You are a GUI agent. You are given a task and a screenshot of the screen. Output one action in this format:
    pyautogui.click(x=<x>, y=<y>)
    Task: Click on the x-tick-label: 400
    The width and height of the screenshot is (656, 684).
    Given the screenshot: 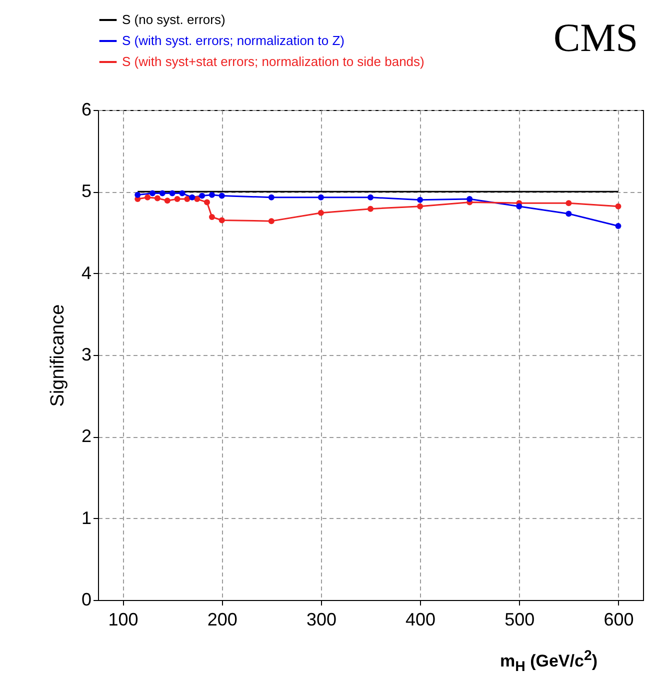 What is the action you would take?
    pyautogui.click(x=421, y=620)
    